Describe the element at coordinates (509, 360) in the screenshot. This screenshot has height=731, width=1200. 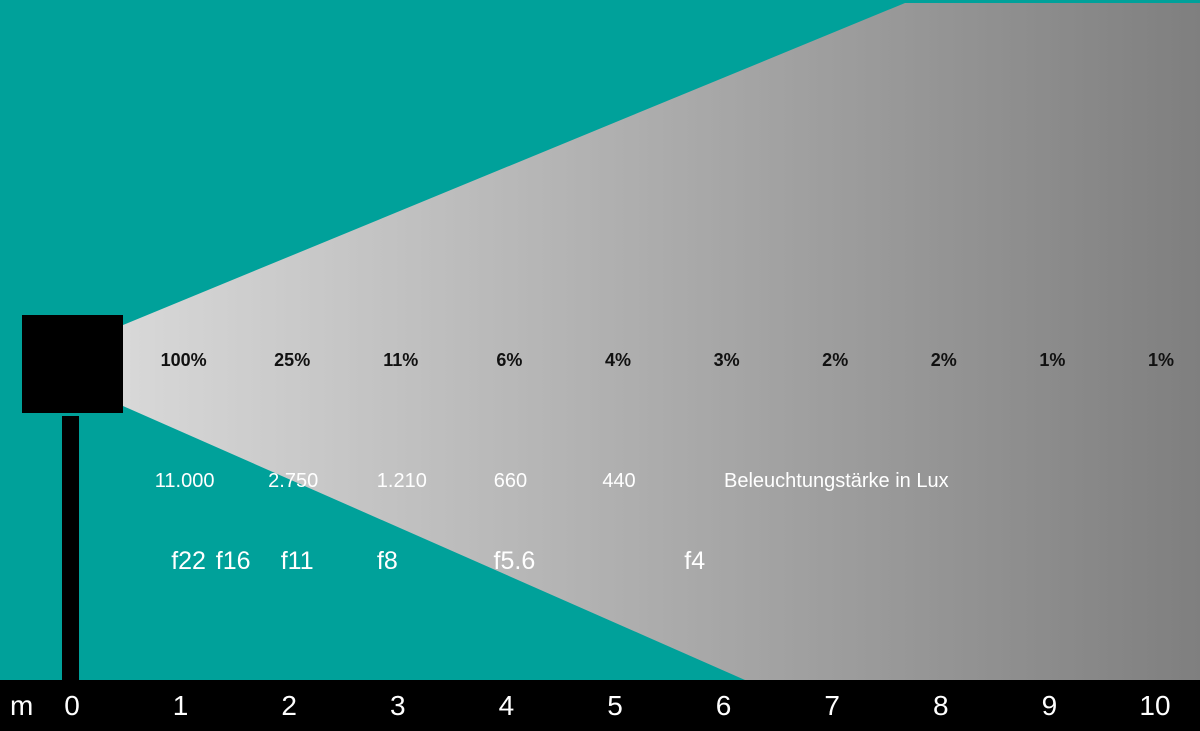
I see `percentage-label: 6%` at that location.